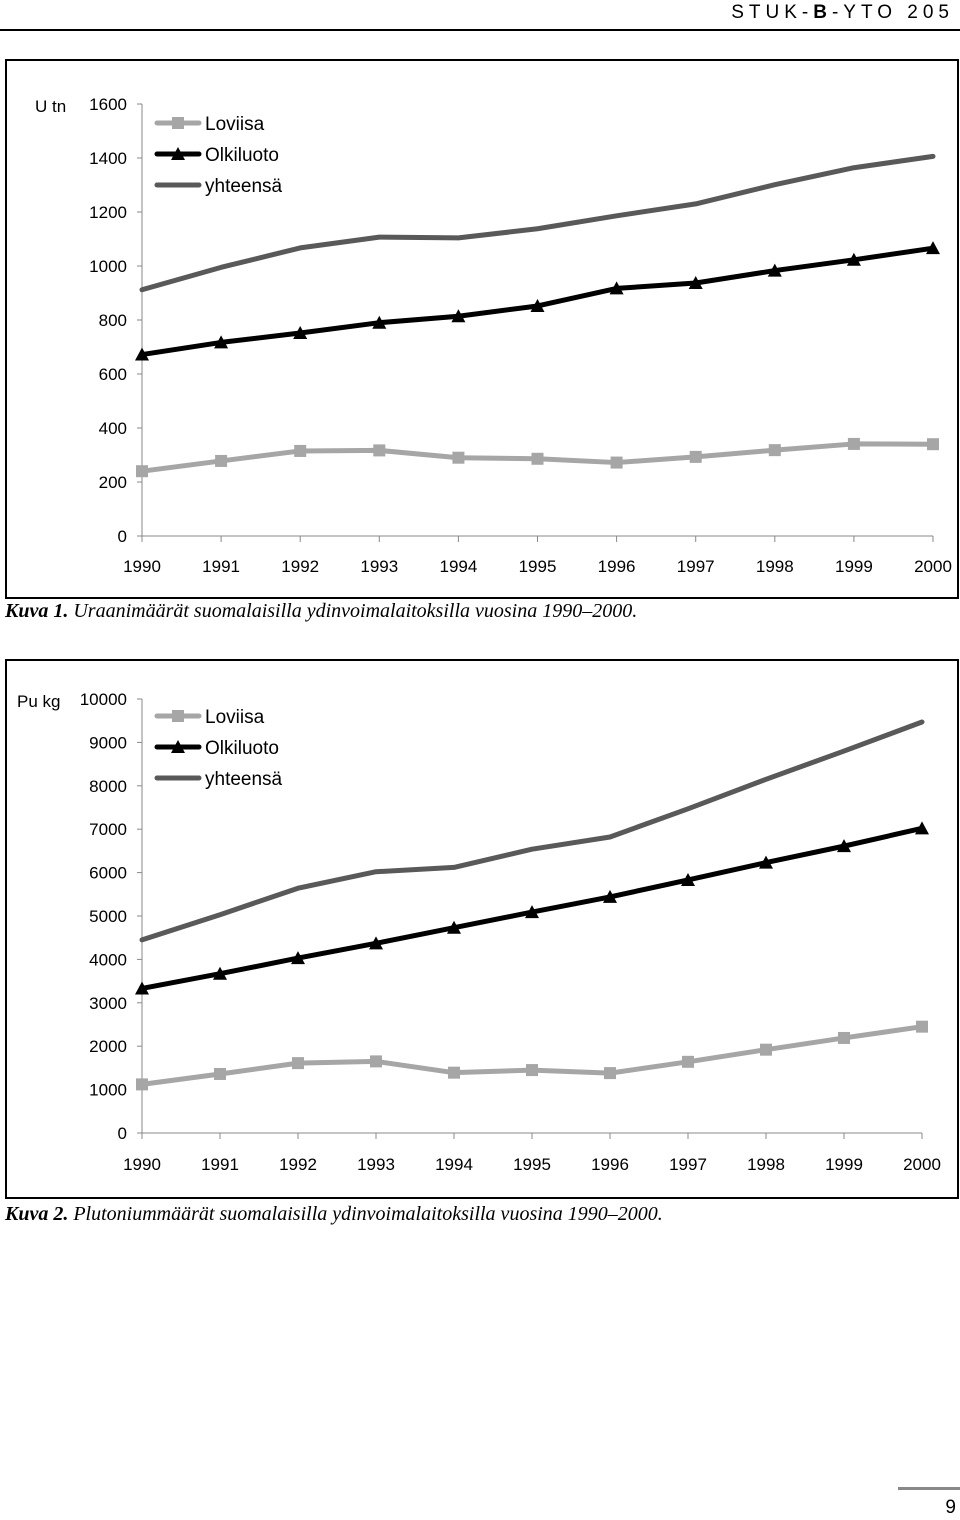  What do you see at coordinates (480, 30) in the screenshot?
I see `header-rule` at bounding box center [480, 30].